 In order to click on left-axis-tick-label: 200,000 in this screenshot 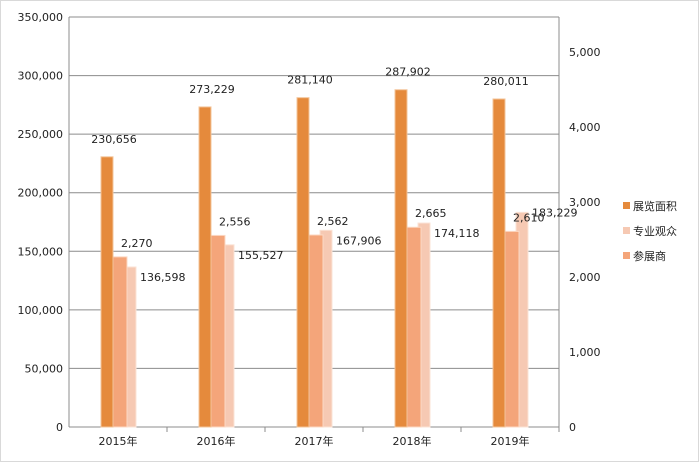, I will do `click(41, 193)`.